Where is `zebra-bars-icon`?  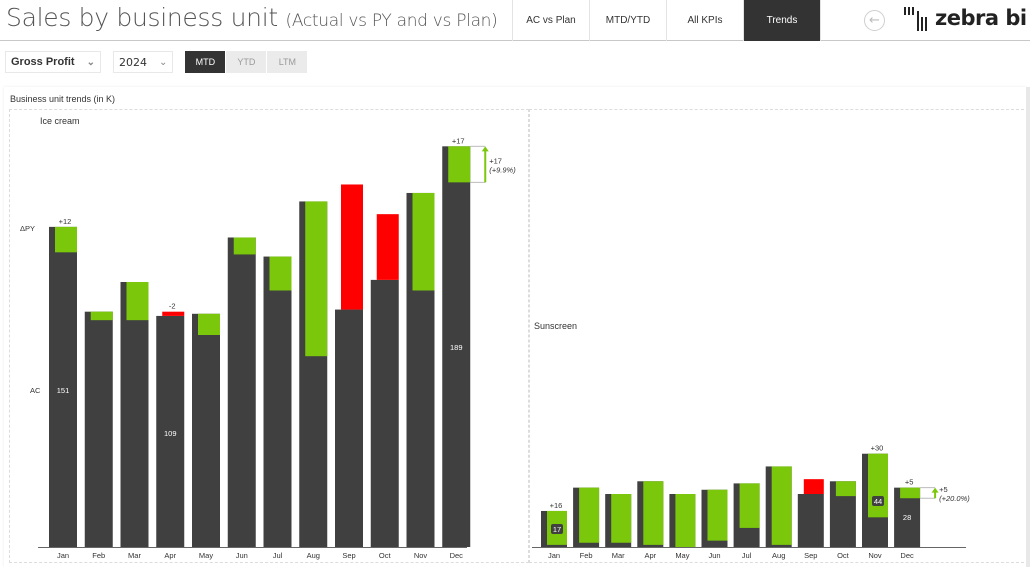 zebra-bars-icon is located at coordinates (916, 19).